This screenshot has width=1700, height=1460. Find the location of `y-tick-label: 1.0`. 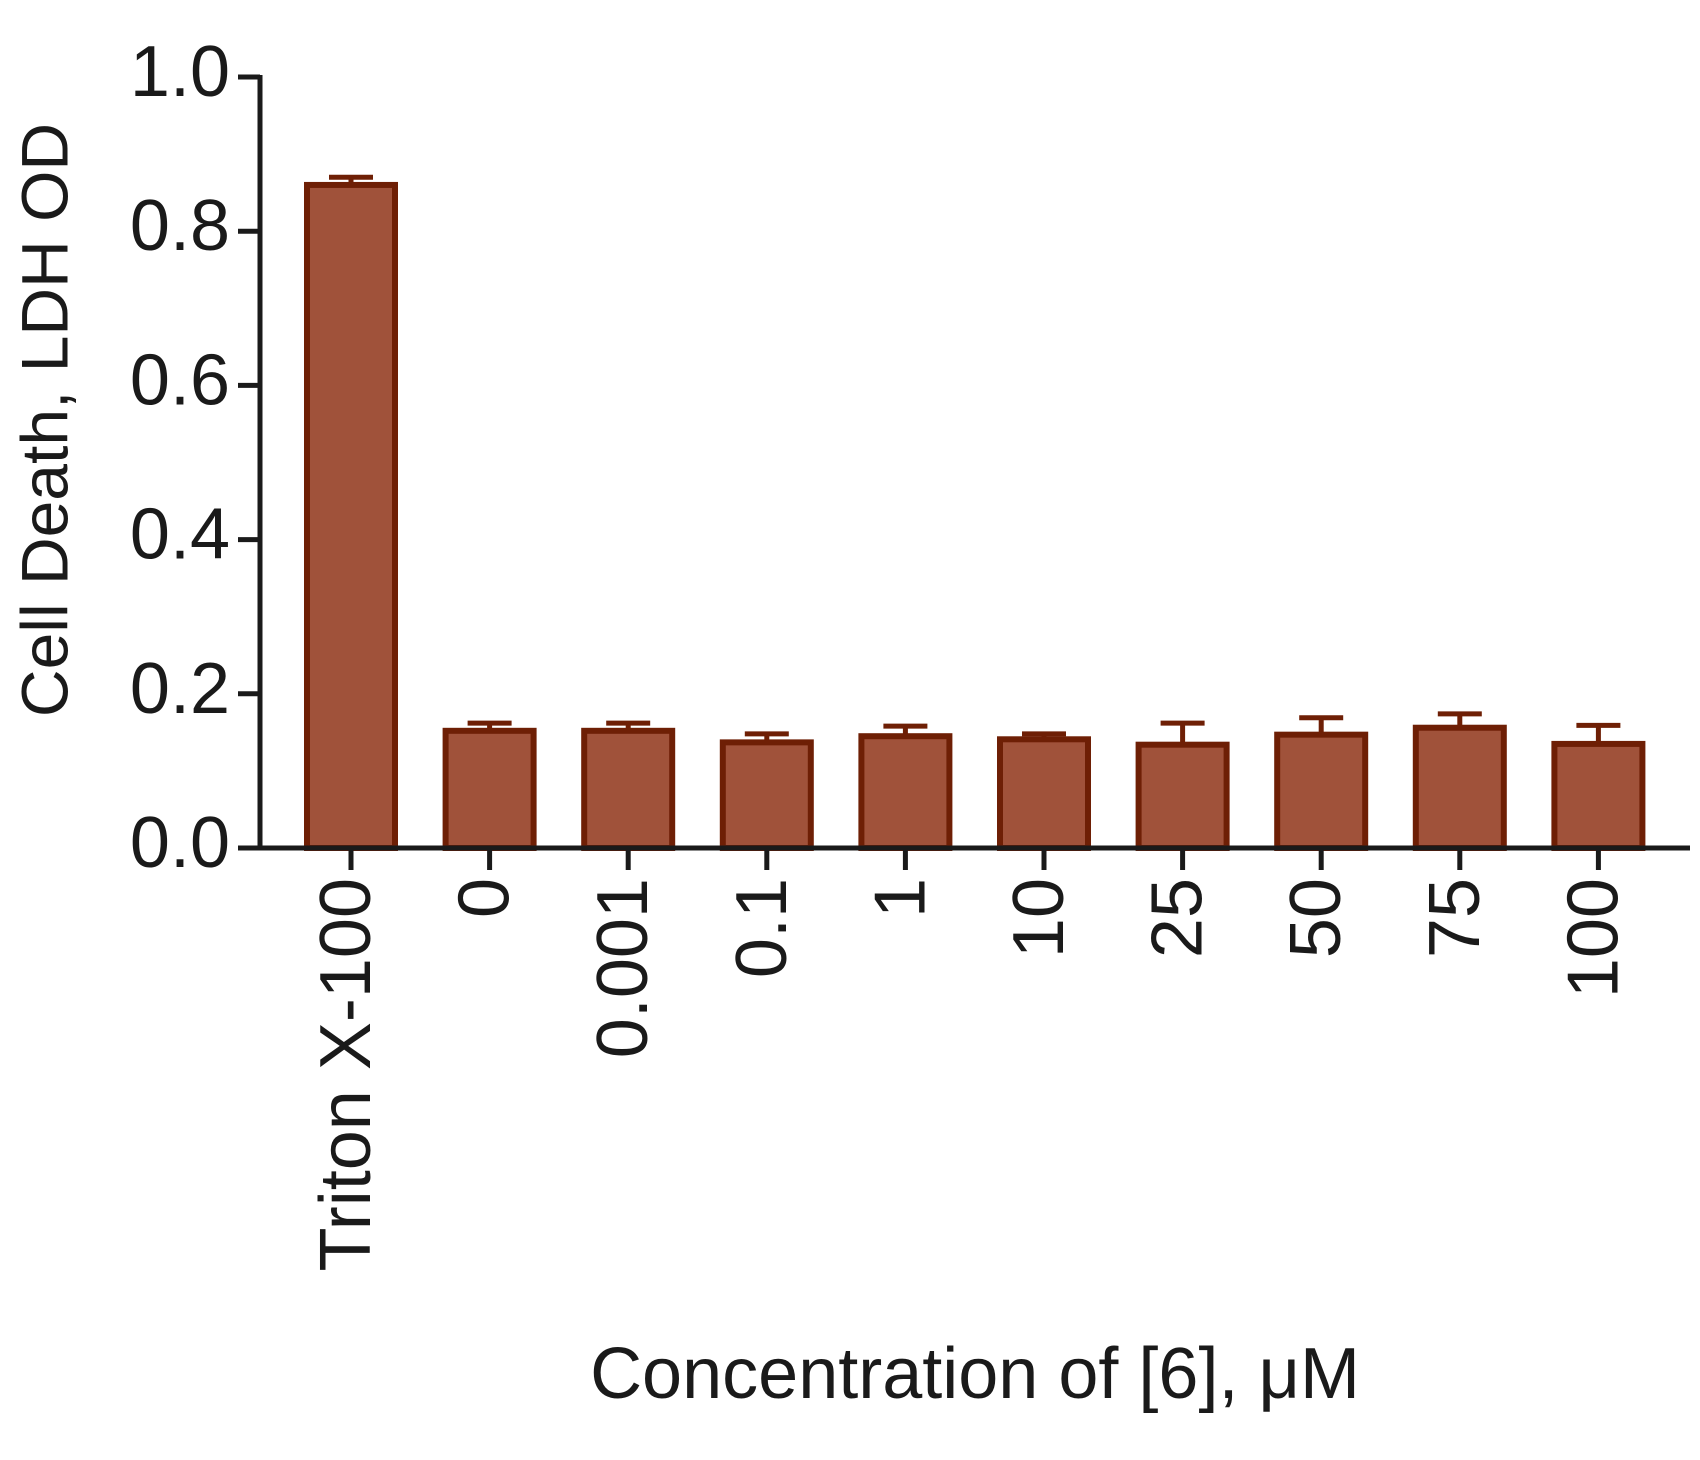

y-tick-label: 1.0 is located at coordinates (180, 72).